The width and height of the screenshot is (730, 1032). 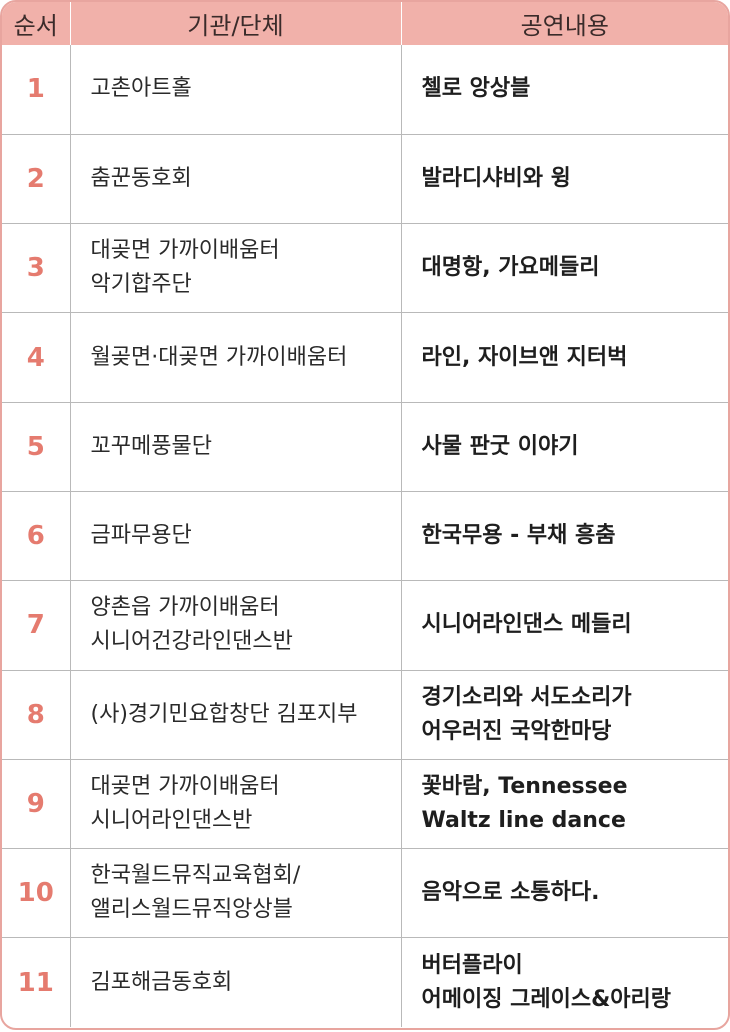 What do you see at coordinates (36, 90) in the screenshot?
I see `row-number: 1` at bounding box center [36, 90].